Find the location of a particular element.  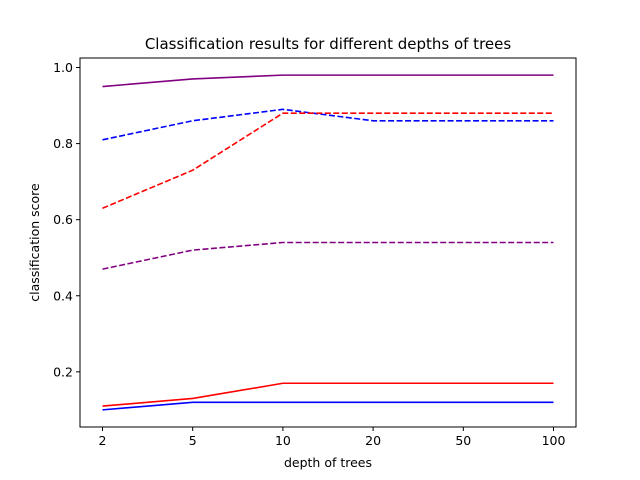

x-tick-label: 50 is located at coordinates (463, 440).